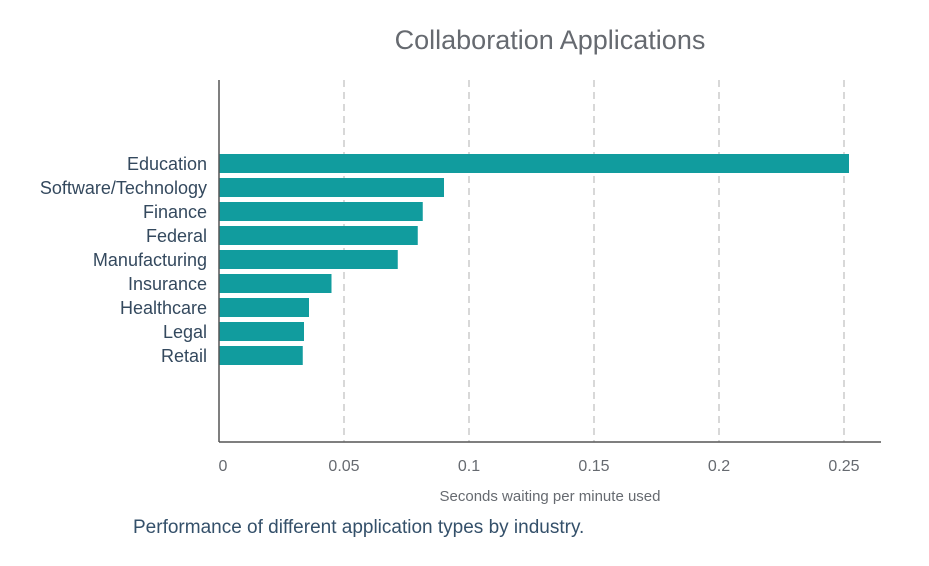 This screenshot has width=929, height=566. I want to click on category-label: Healthcare, so click(163, 308).